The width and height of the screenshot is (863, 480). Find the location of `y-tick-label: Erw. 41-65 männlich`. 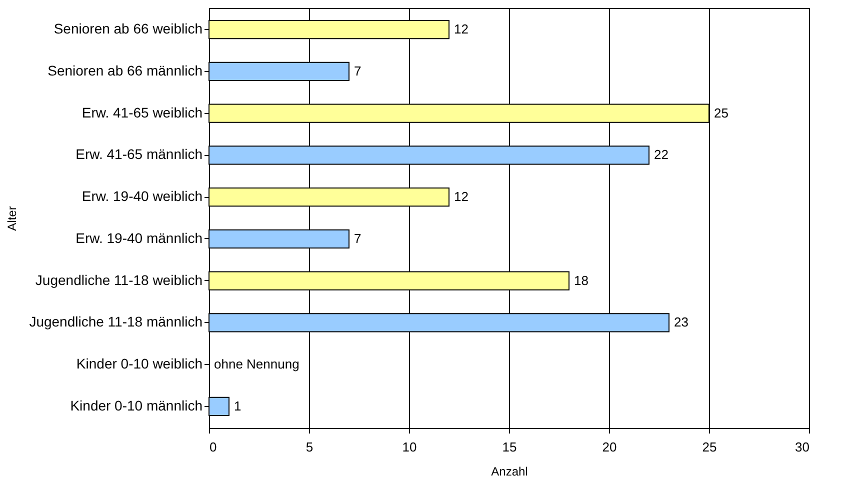

y-tick-label: Erw. 41-65 männlich is located at coordinates (139, 154).